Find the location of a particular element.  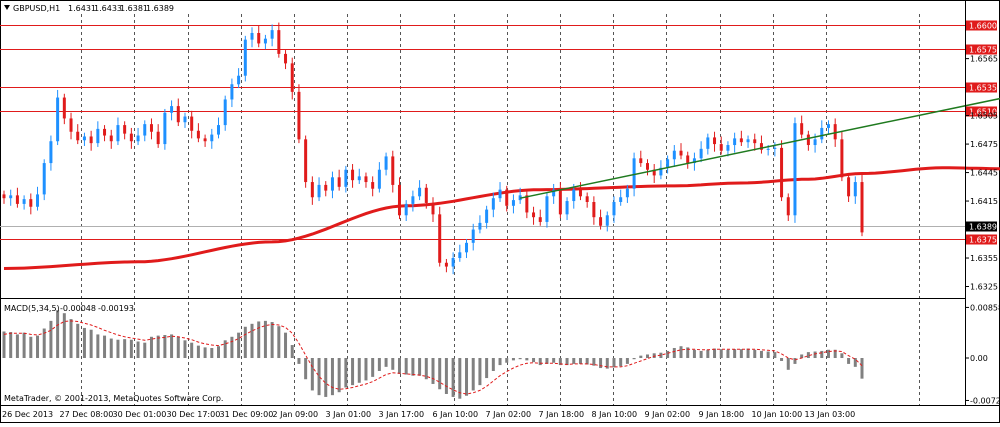

low-value: 1.6381 is located at coordinates (134, 8).